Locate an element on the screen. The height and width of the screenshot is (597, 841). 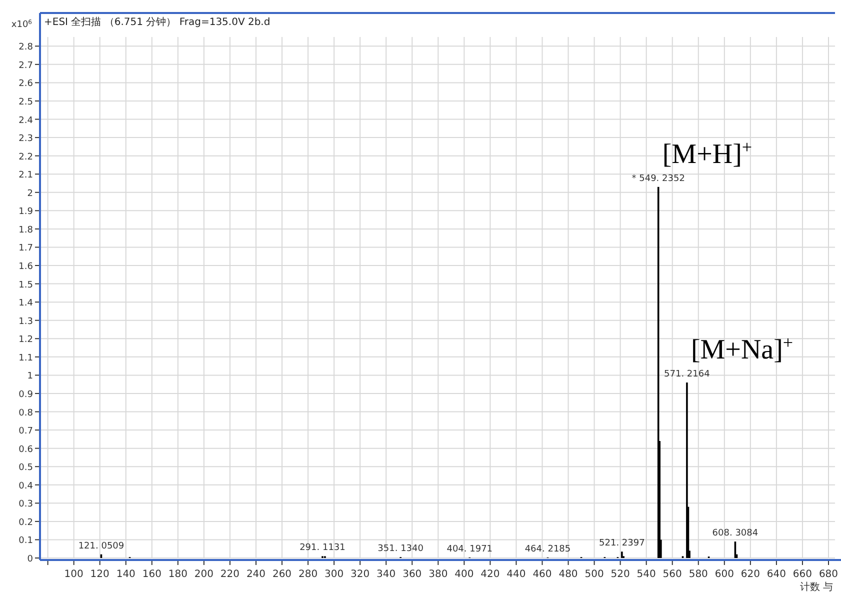
y-tick-label: 1.4 is located at coordinates (26, 303).